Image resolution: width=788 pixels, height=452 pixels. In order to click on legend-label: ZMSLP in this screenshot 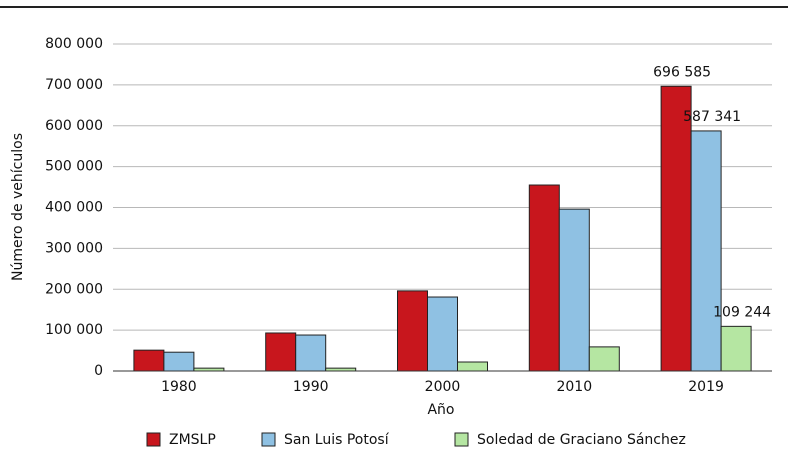, I will do `click(192, 440)`.